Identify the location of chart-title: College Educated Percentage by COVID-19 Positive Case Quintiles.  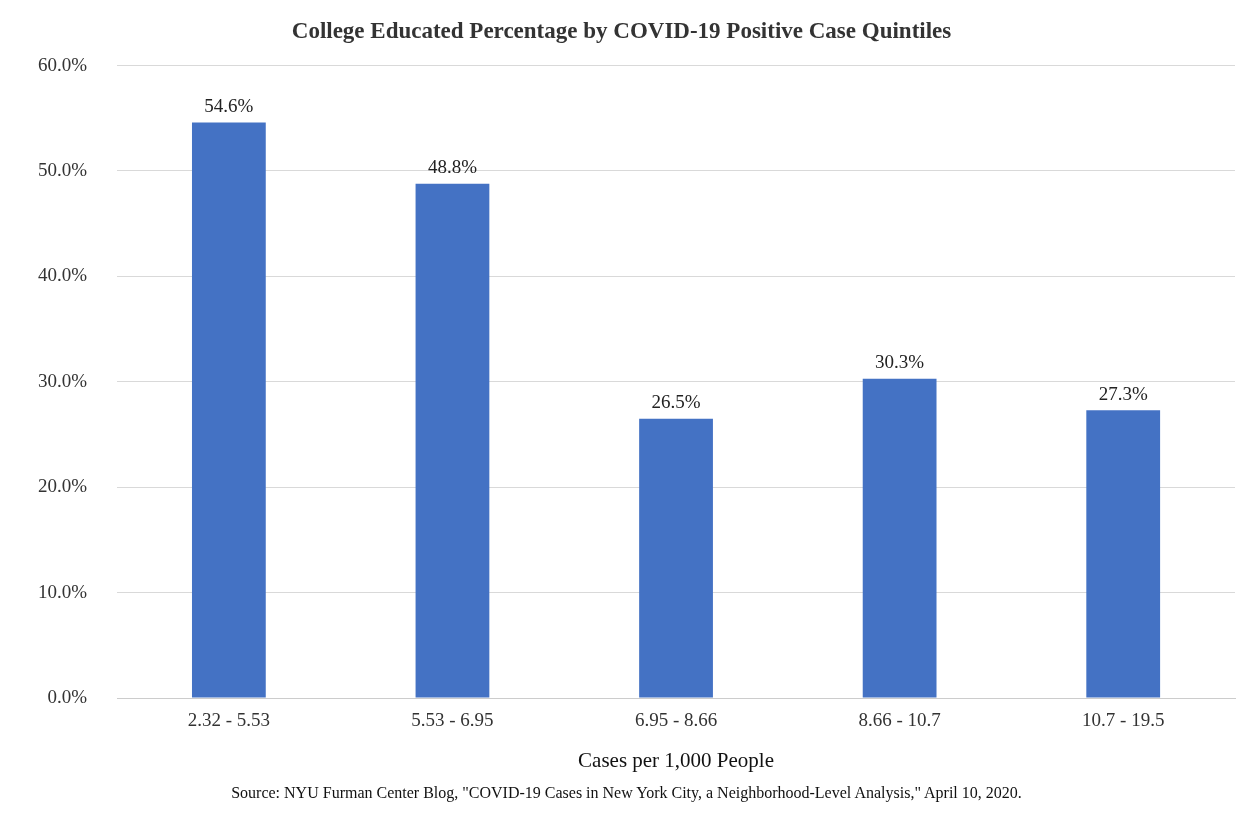
(621, 30).